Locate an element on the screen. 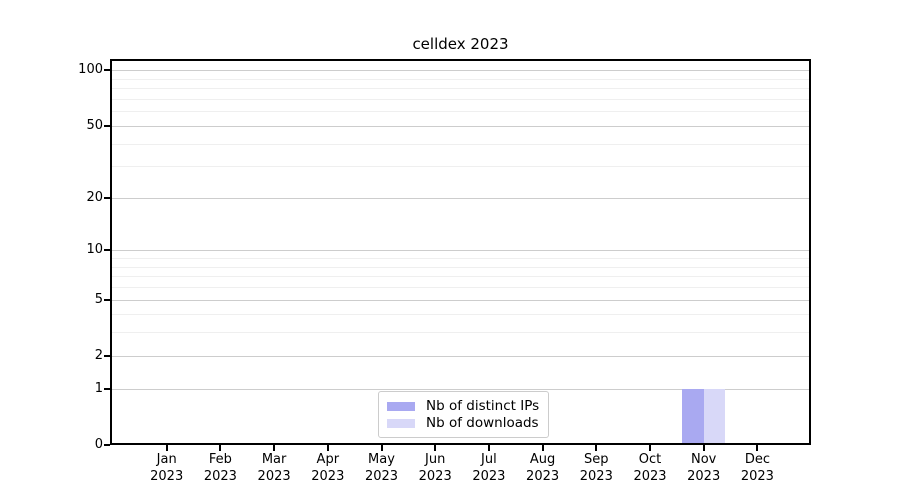  x-tick-label: Jul 2023 is located at coordinates (489, 468).